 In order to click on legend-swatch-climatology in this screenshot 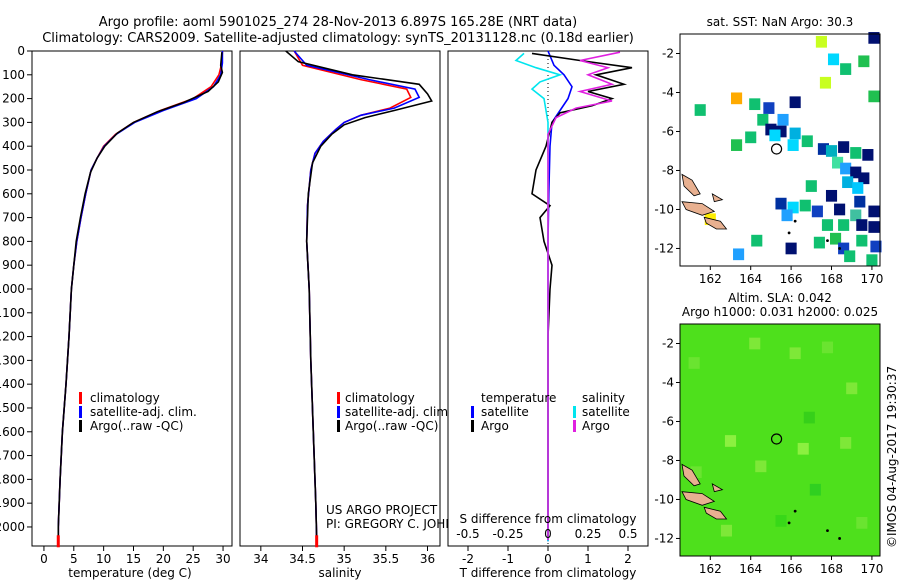, I will do `click(80, 398)`.